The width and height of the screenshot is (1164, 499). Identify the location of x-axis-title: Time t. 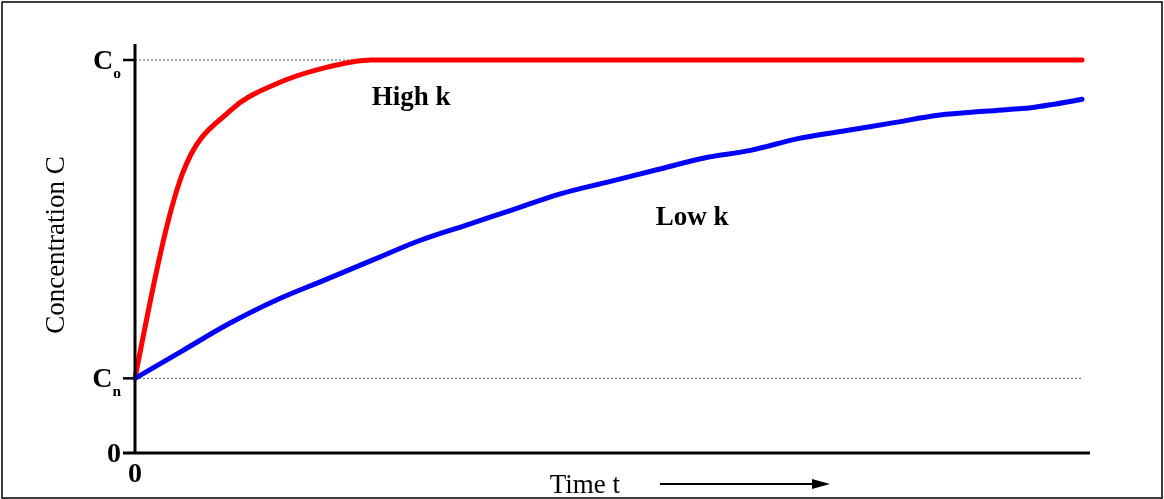
(585, 484).